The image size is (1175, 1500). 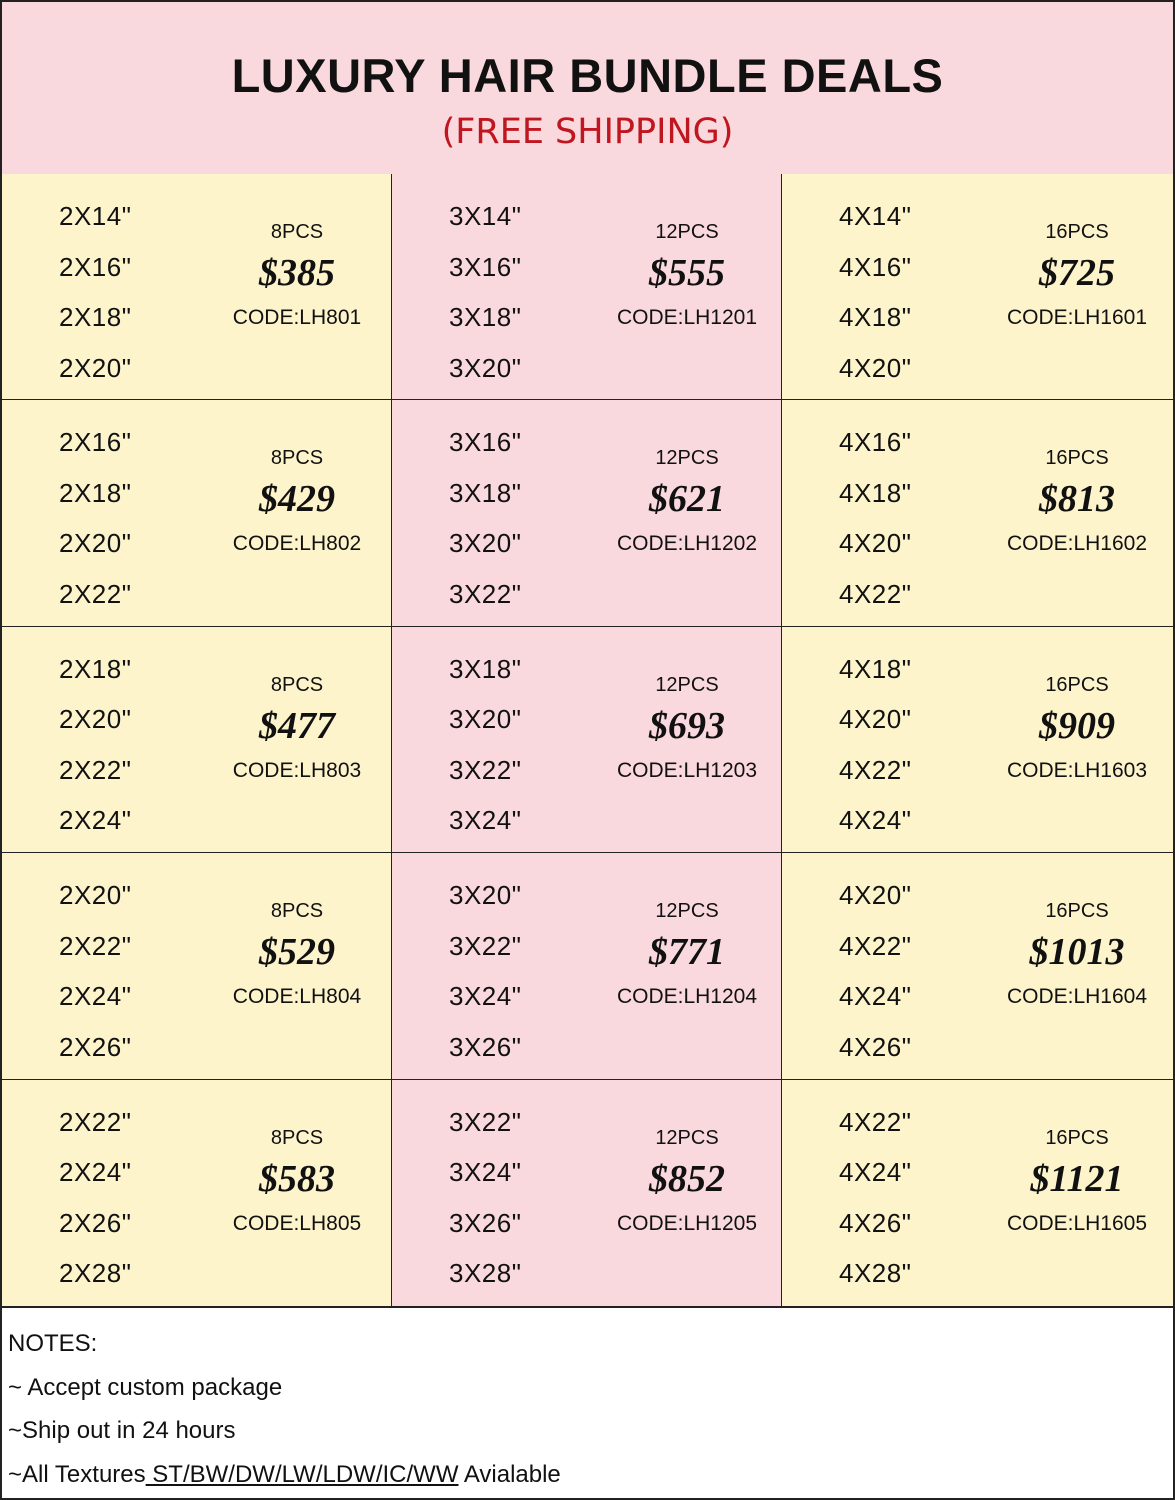 What do you see at coordinates (687, 1223) in the screenshot?
I see `deal-code: CODE:LH1205` at bounding box center [687, 1223].